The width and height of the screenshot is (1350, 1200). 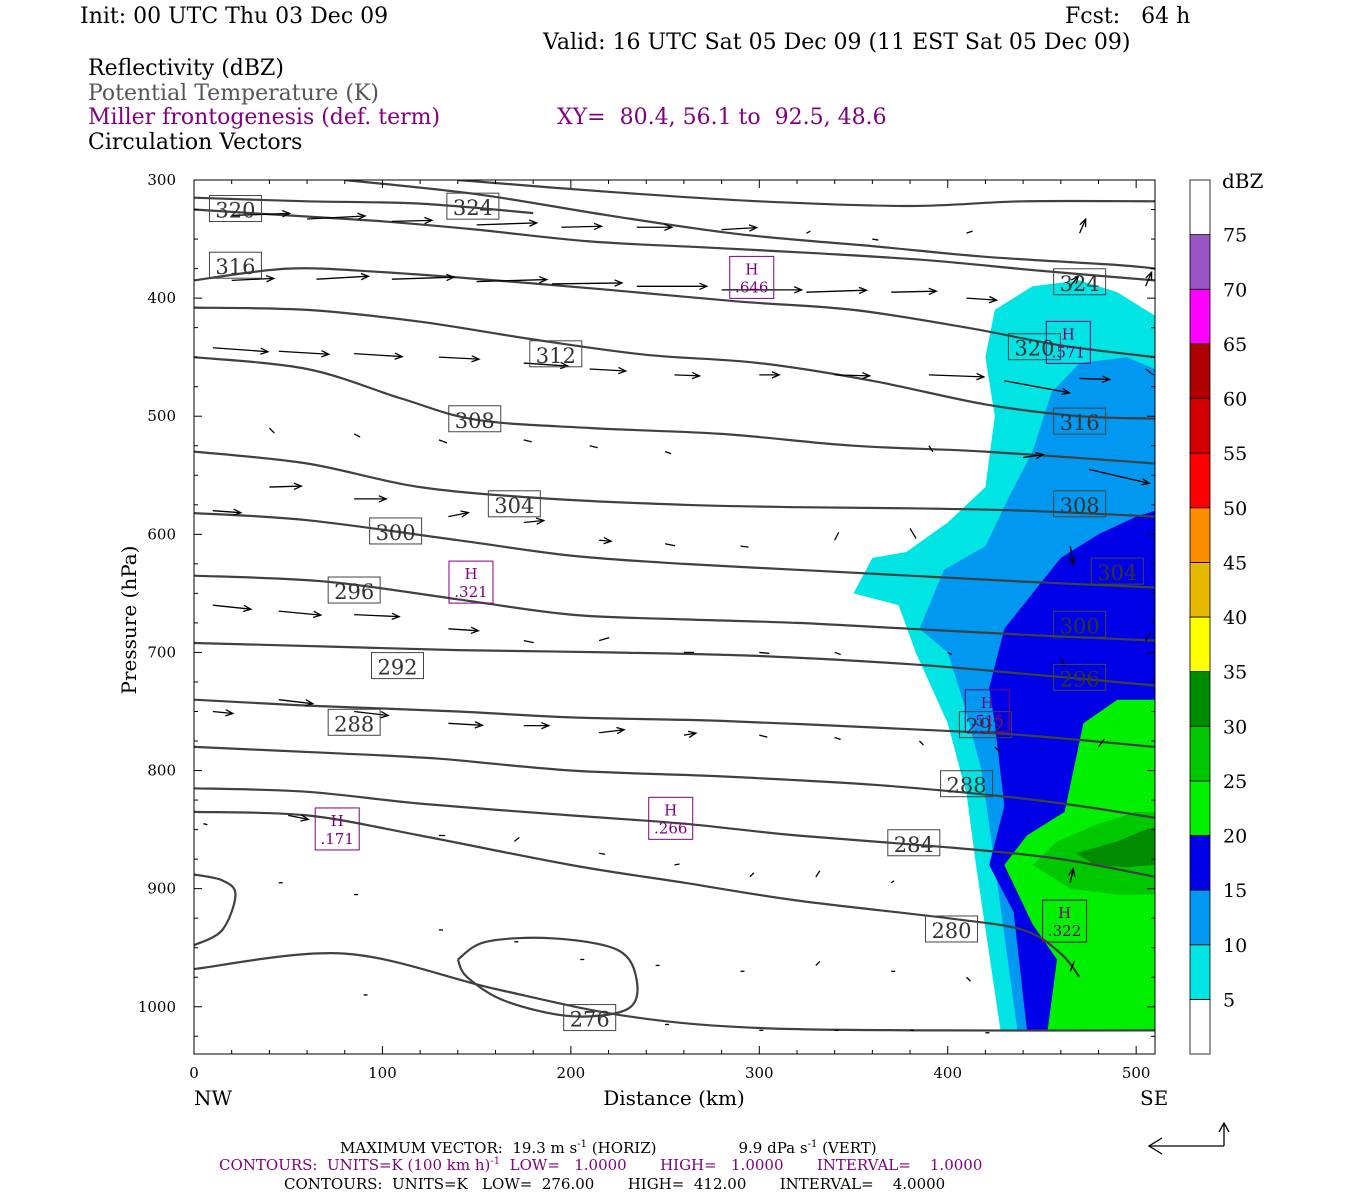 I want to click on contour-label: 304, so click(x=1117, y=571).